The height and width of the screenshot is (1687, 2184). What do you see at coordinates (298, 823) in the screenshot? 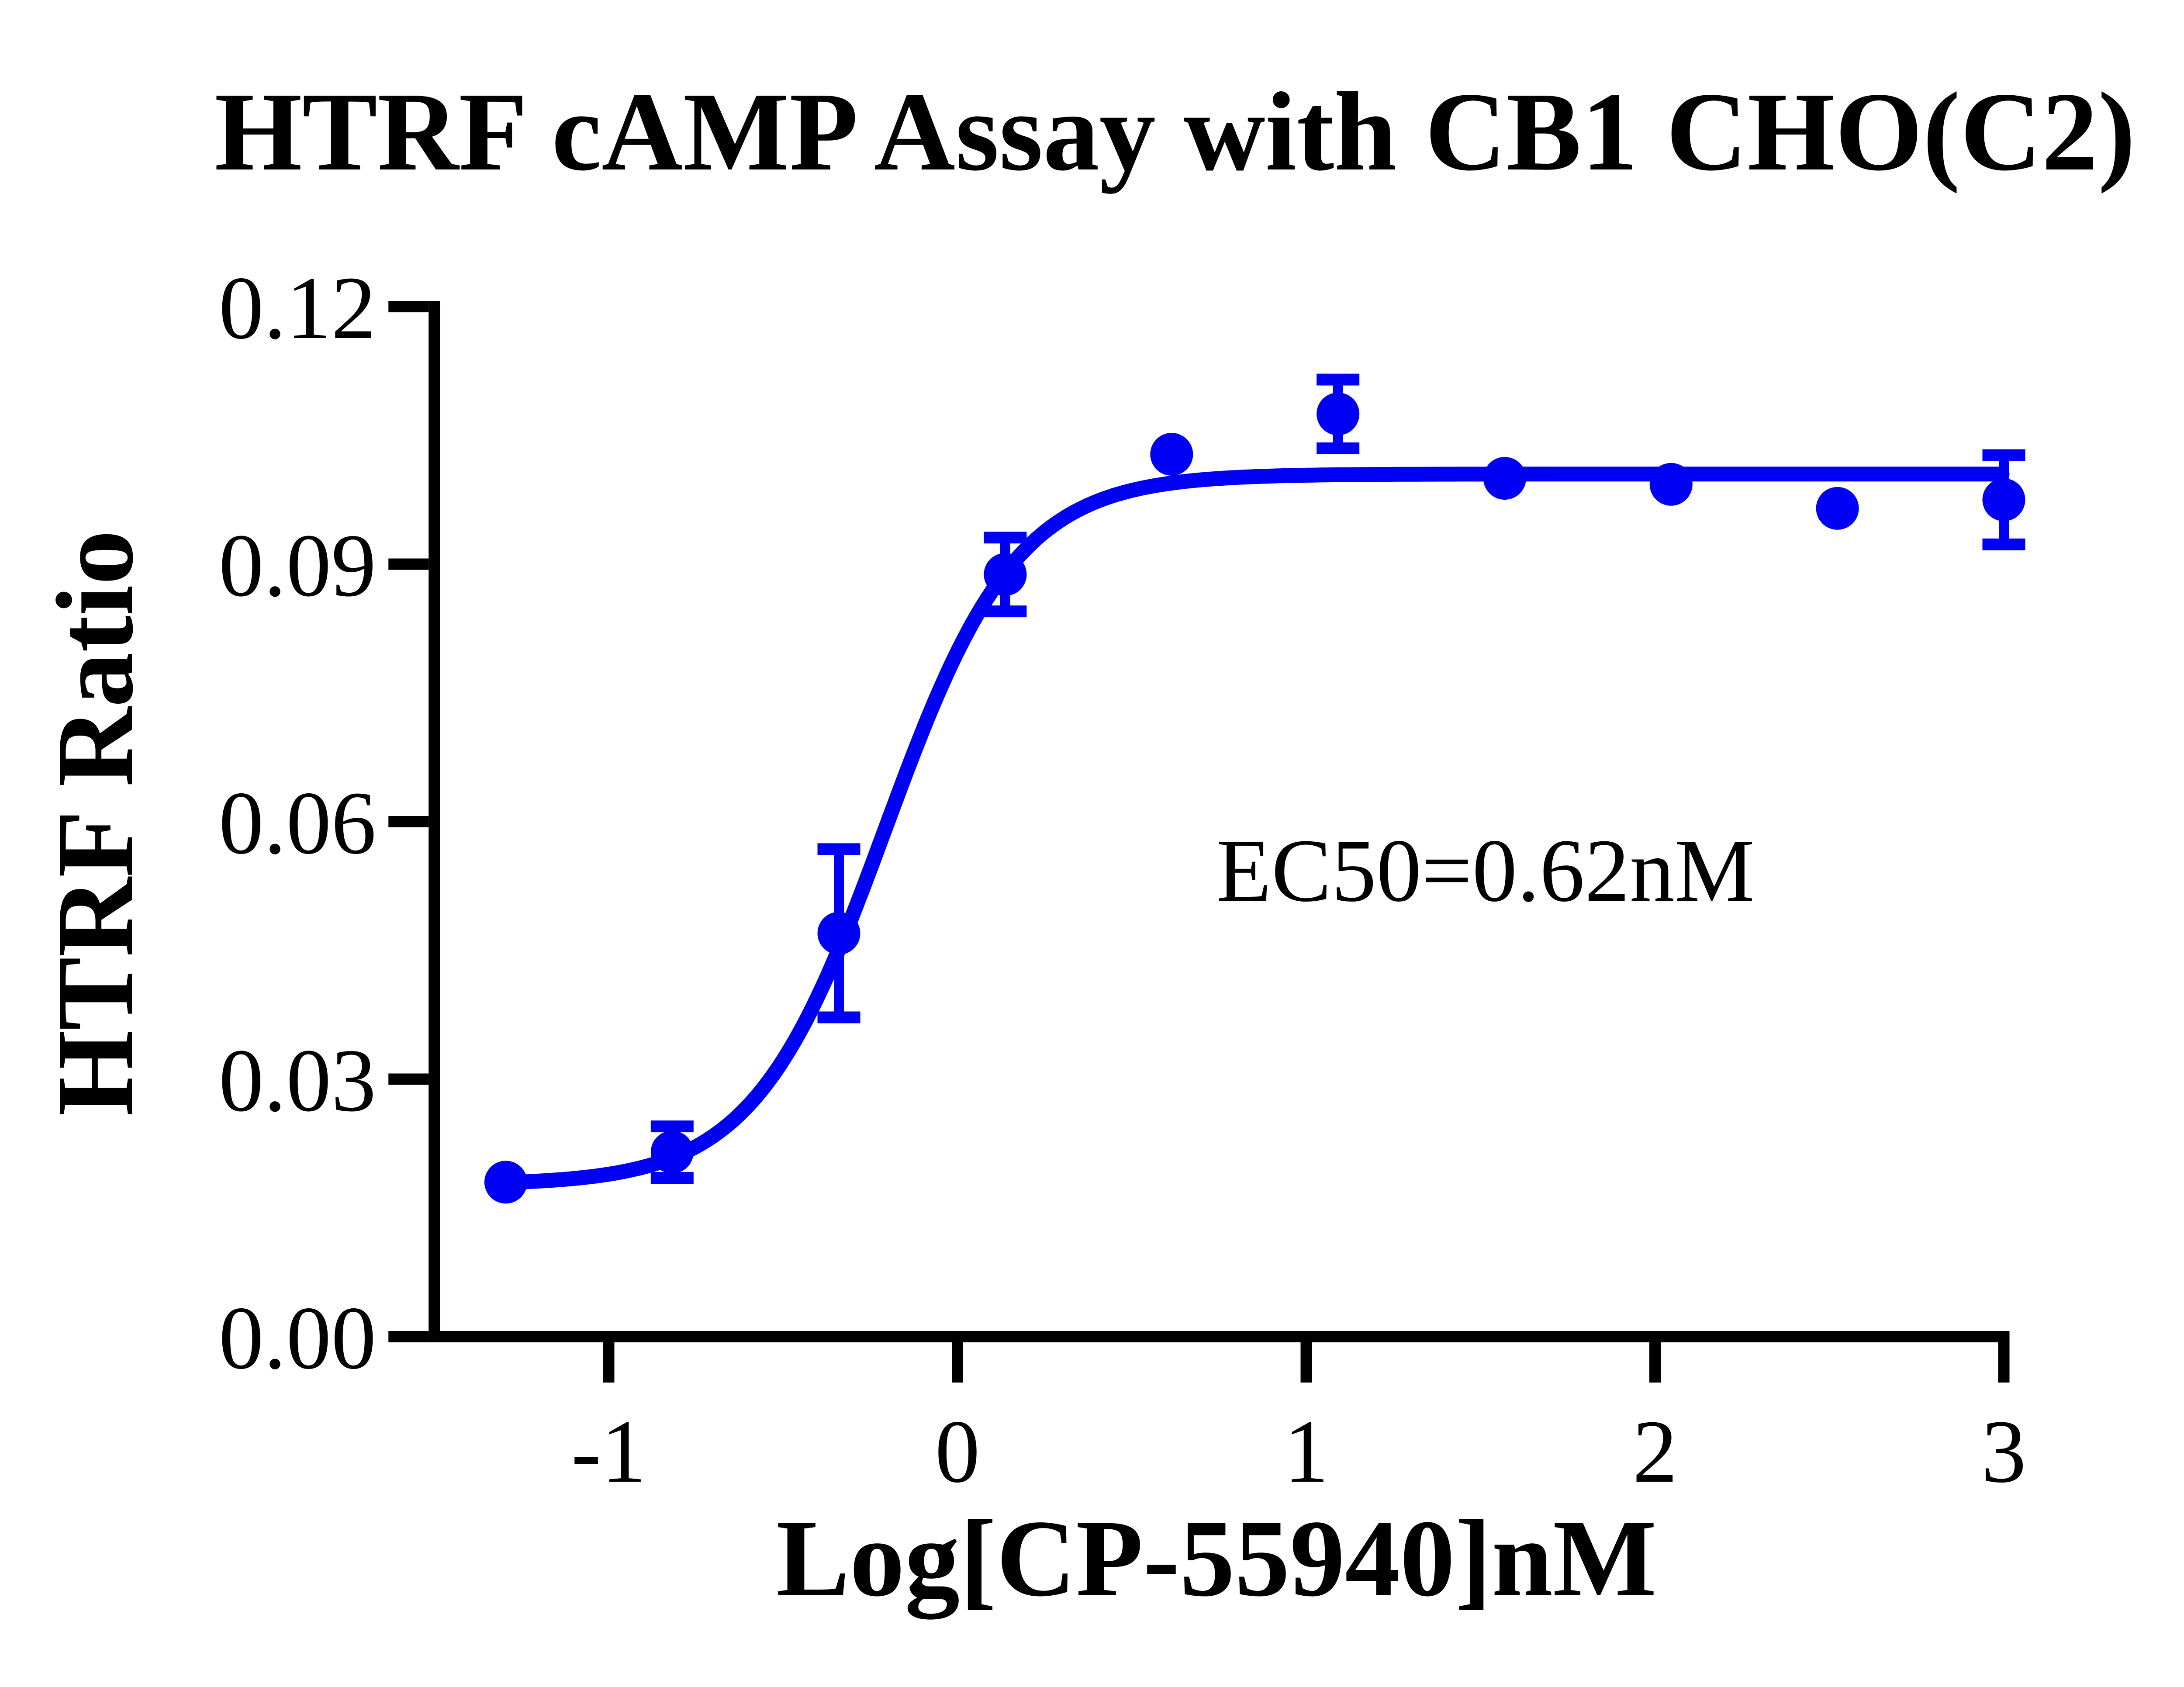
I see `y-tick-label: 0.06` at bounding box center [298, 823].